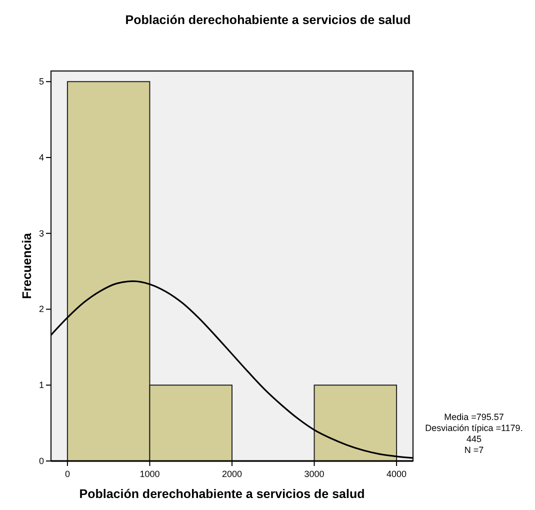  I want to click on y-tick-label: 5, so click(41, 81).